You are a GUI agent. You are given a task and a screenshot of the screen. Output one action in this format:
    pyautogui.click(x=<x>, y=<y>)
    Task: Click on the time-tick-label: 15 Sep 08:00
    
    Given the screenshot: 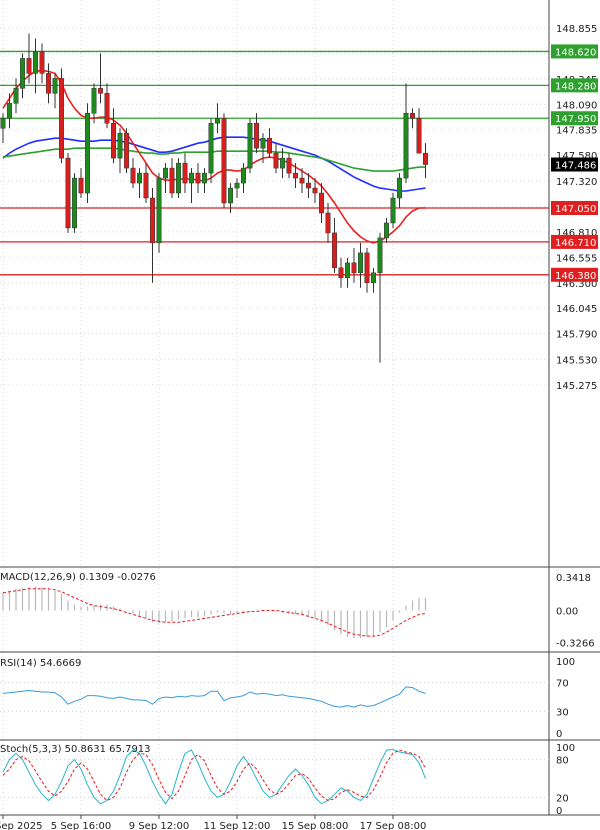 What is the action you would take?
    pyautogui.click(x=315, y=825)
    